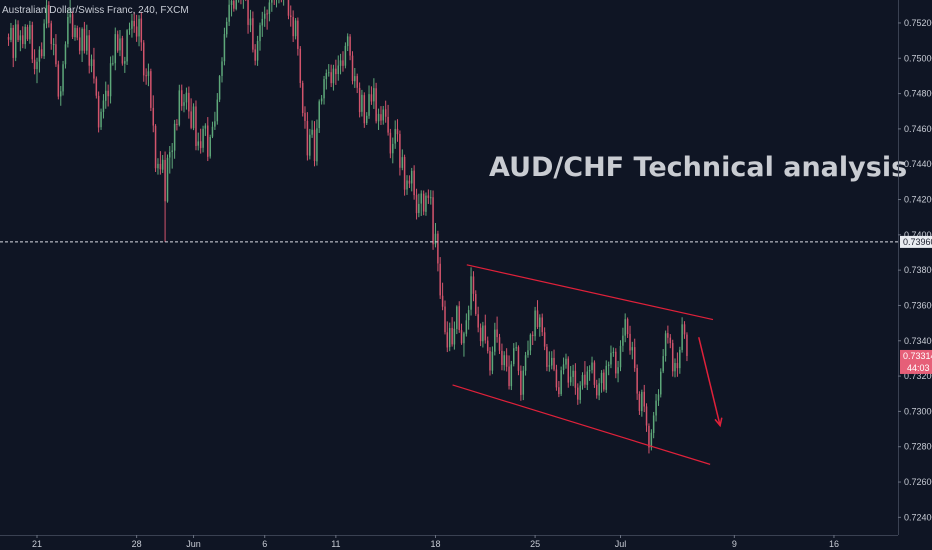  I want to click on arrow-head, so click(718, 422).